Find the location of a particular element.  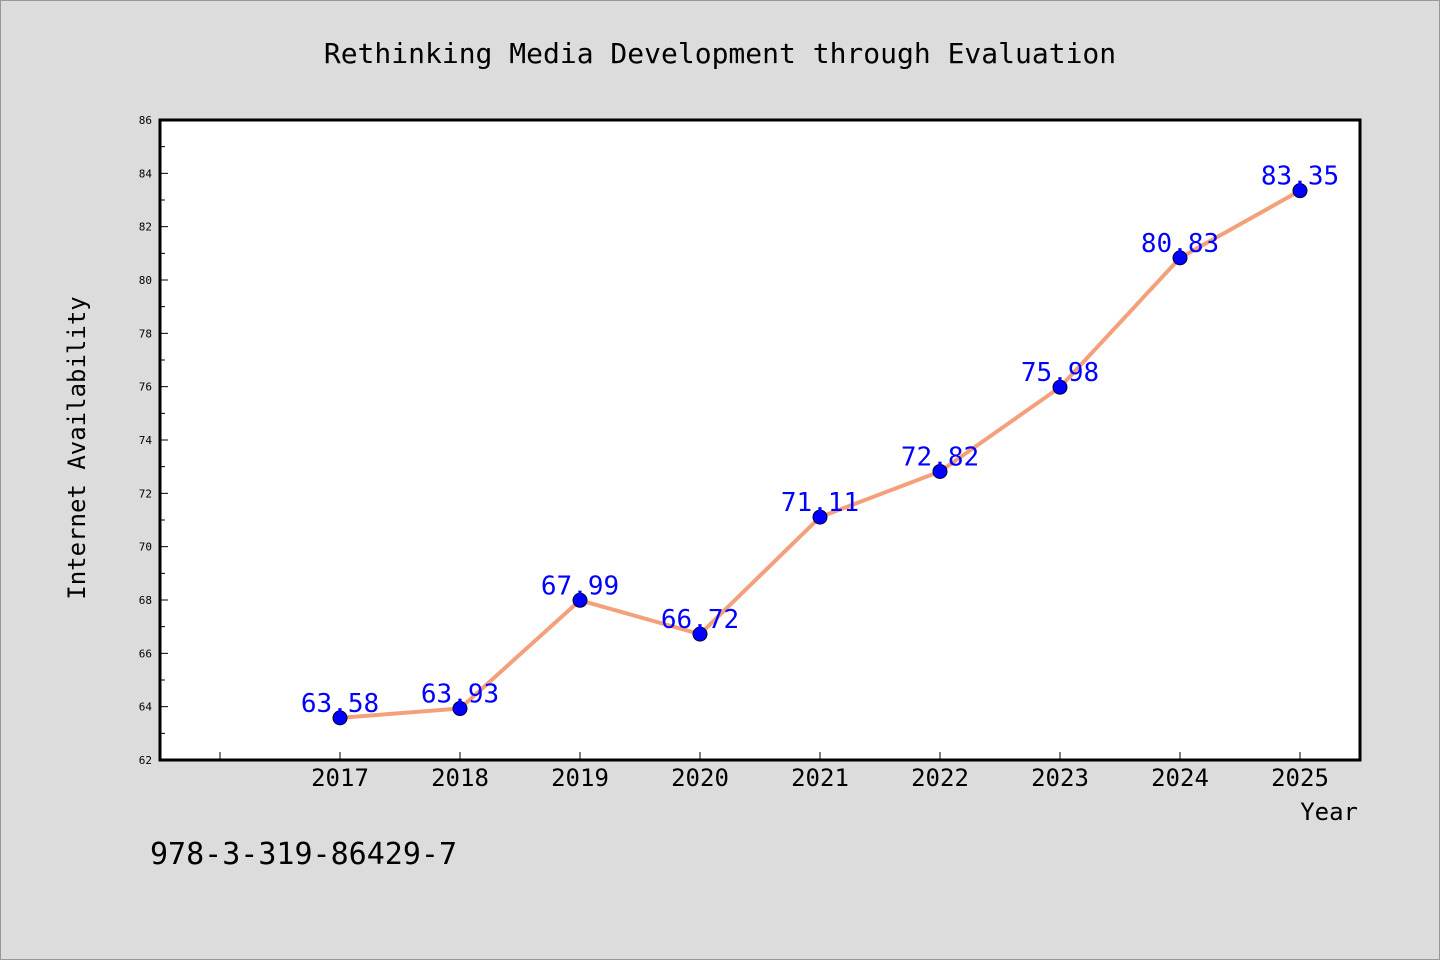

data-label: 72.82 is located at coordinates (940, 457).